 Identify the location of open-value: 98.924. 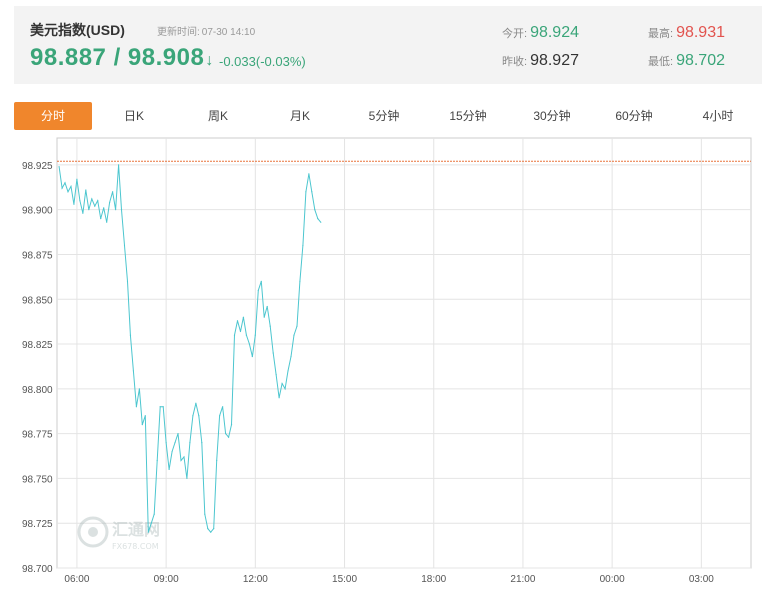
(554, 32).